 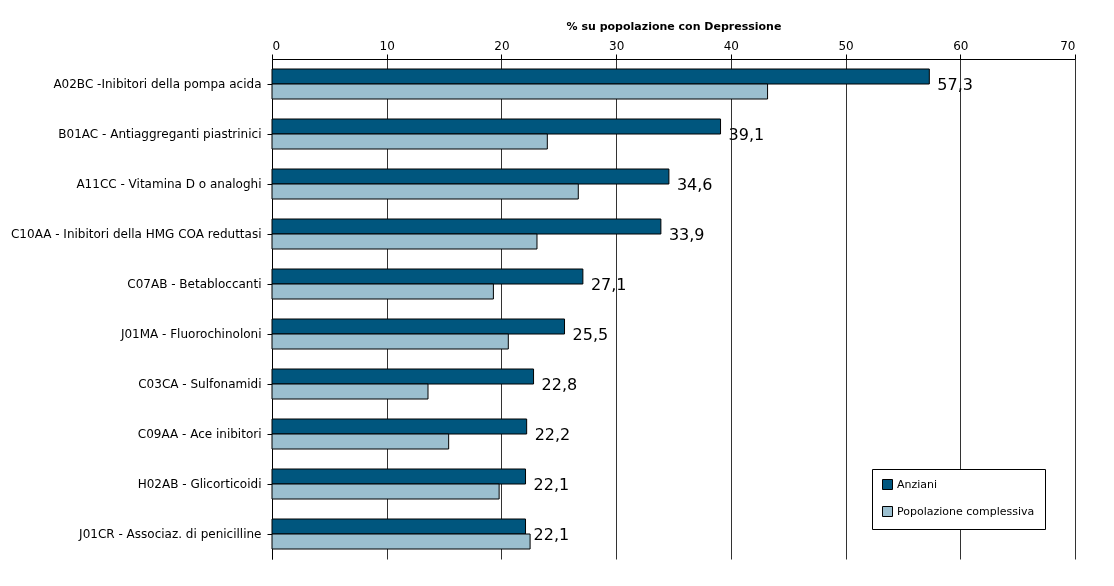 What do you see at coordinates (190, 334) in the screenshot?
I see `y-tick-label: J01MA - Fluorochinoloni` at bounding box center [190, 334].